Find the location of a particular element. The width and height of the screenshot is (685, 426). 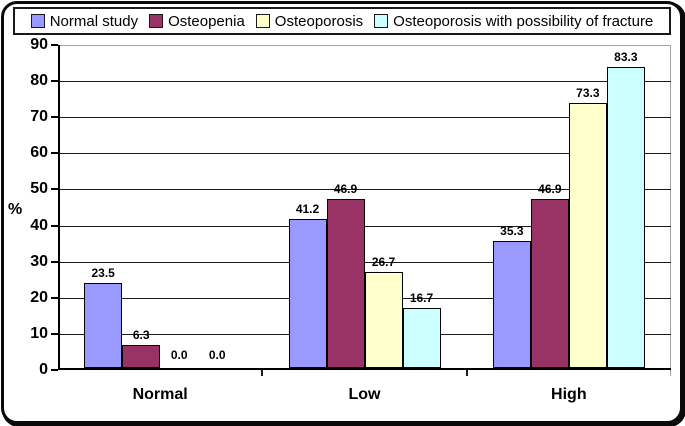

bar-value-label: 73.3 is located at coordinates (588, 93).